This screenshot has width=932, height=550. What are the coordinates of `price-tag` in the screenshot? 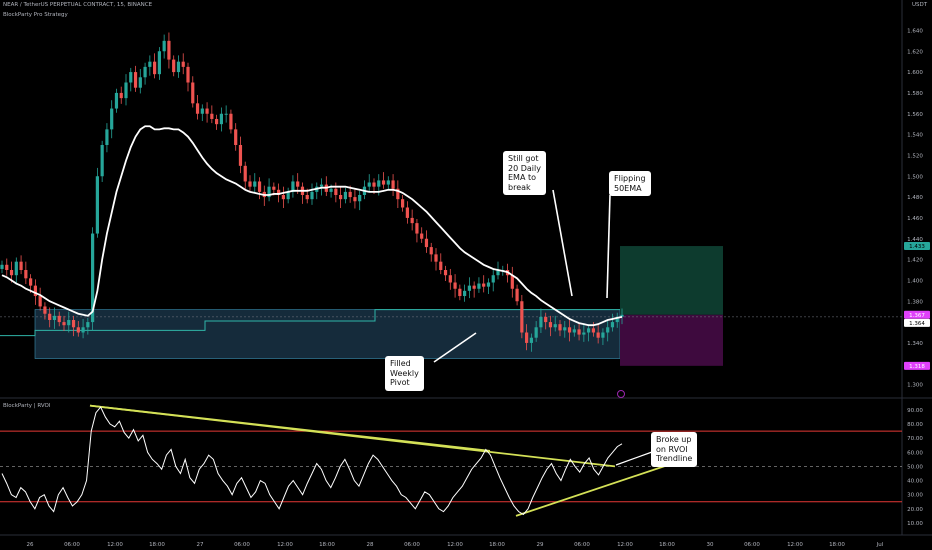 It's located at (917, 314).